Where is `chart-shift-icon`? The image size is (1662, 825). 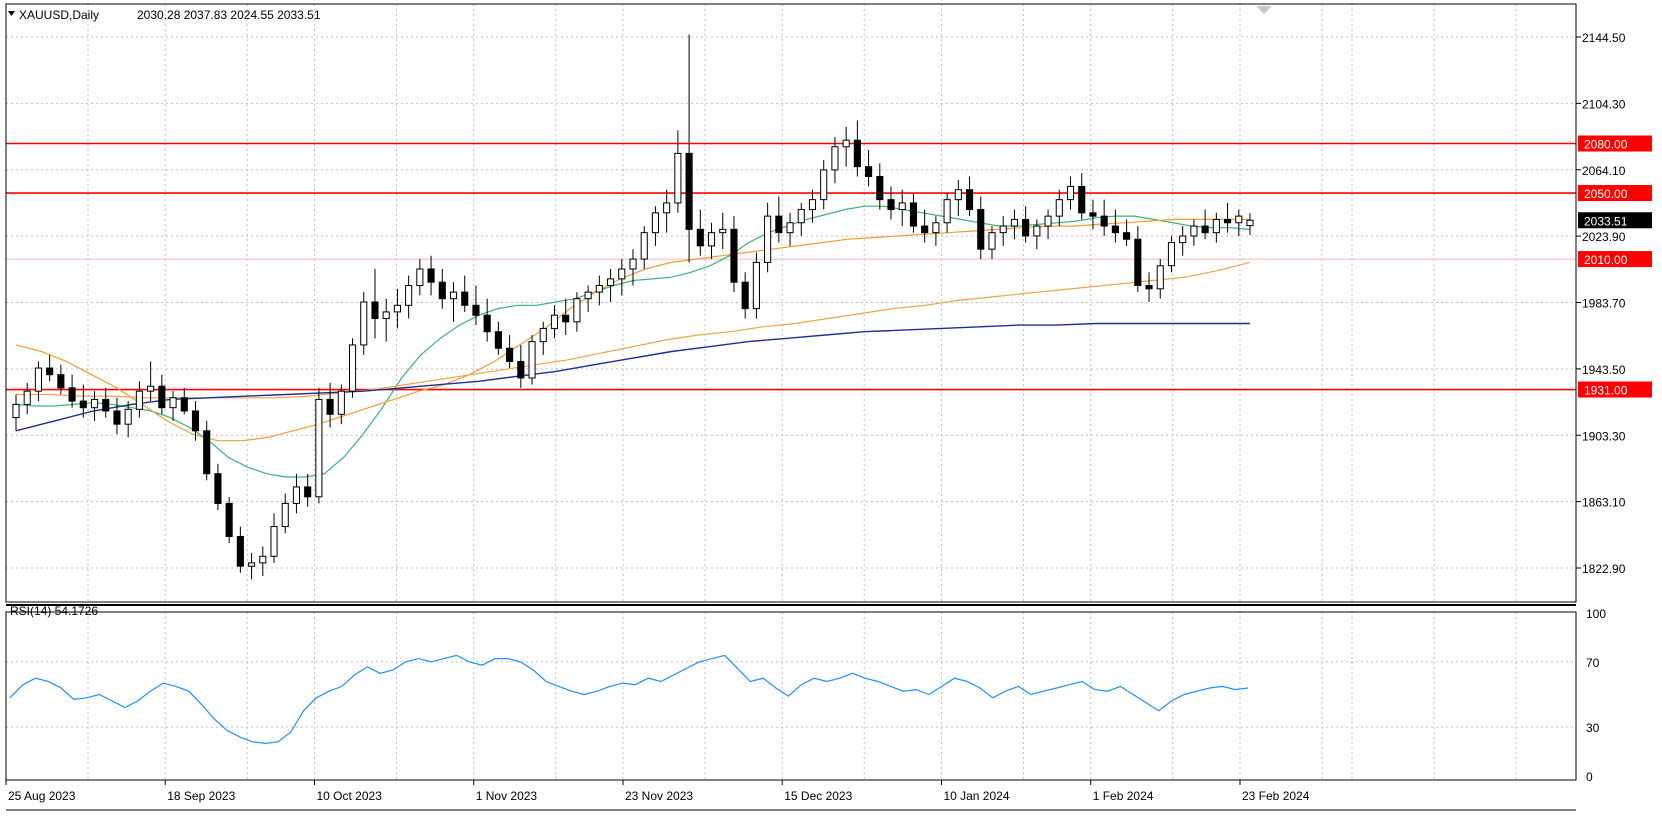
chart-shift-icon is located at coordinates (1264, 10).